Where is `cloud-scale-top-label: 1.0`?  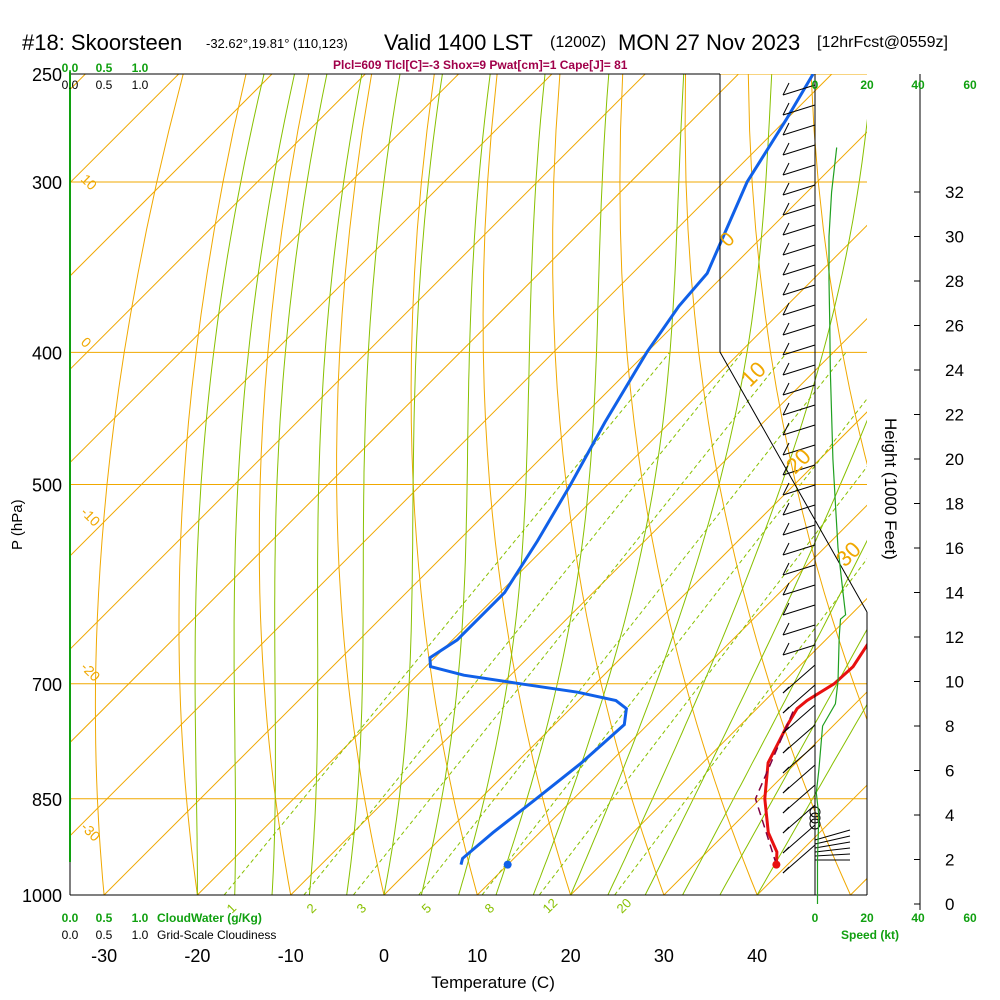 cloud-scale-top-label: 1.0 is located at coordinates (140, 68).